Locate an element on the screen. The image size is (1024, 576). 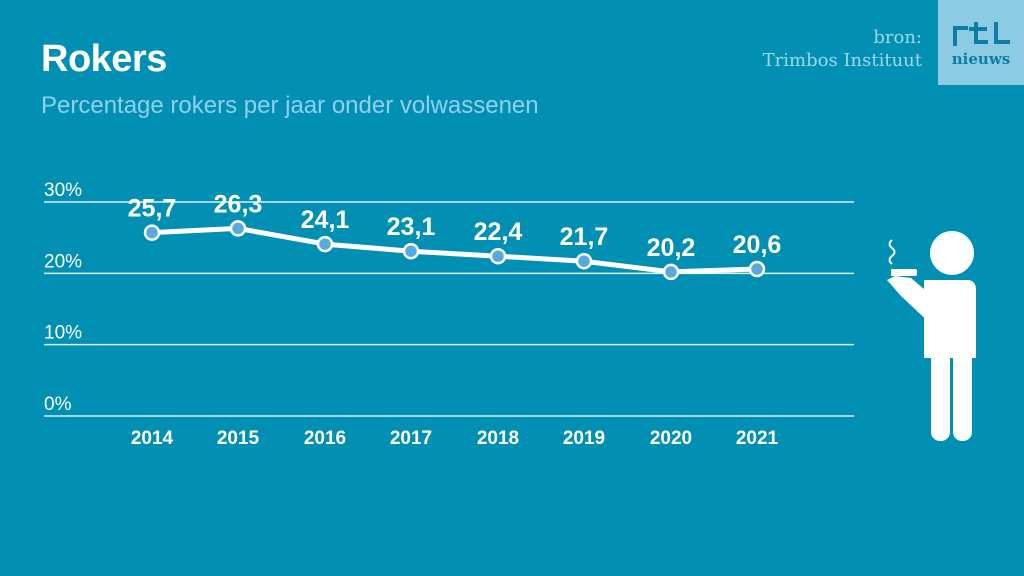
x-axis-ticks: 2014 2015 2016 2017 2018 2019 2020 2021 is located at coordinates (455, 438).